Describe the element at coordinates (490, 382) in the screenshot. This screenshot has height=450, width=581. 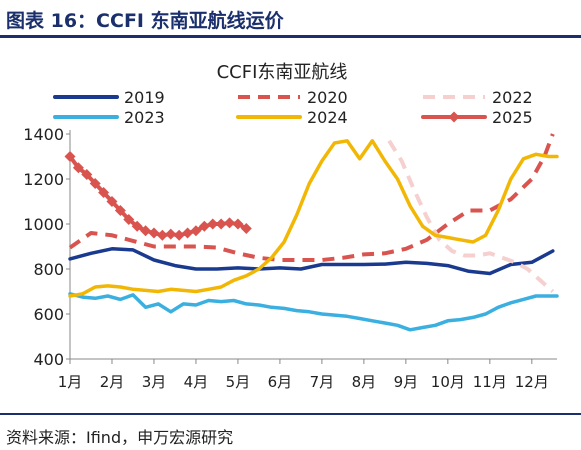
I see `x-tick-label: 11月` at that location.